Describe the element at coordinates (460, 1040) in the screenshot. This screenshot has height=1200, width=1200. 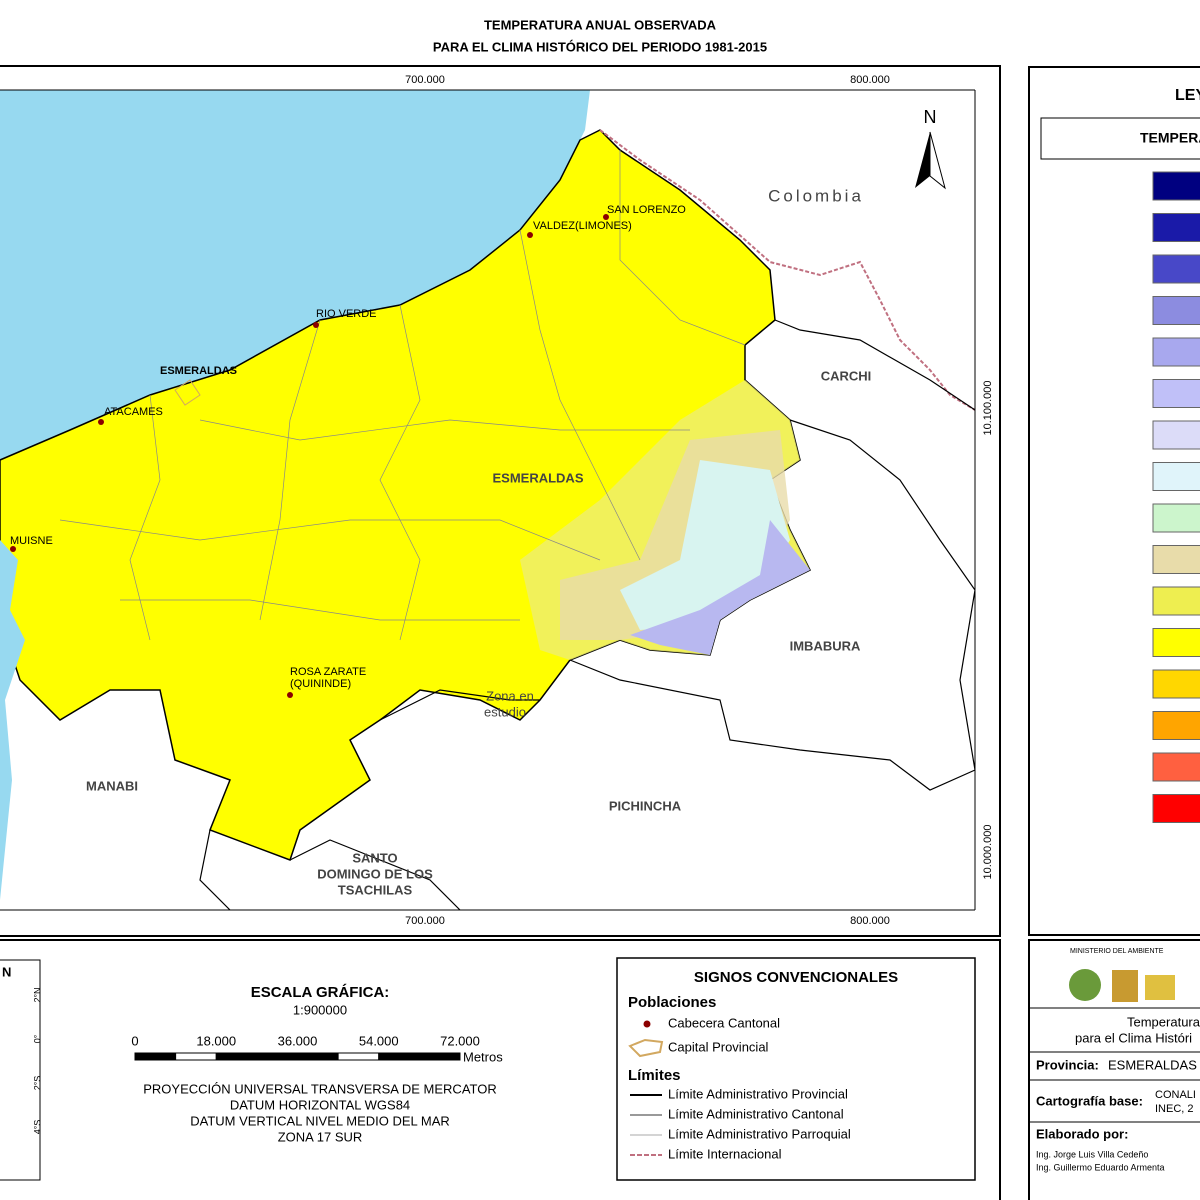
I see `scale-tick: 72.000` at that location.